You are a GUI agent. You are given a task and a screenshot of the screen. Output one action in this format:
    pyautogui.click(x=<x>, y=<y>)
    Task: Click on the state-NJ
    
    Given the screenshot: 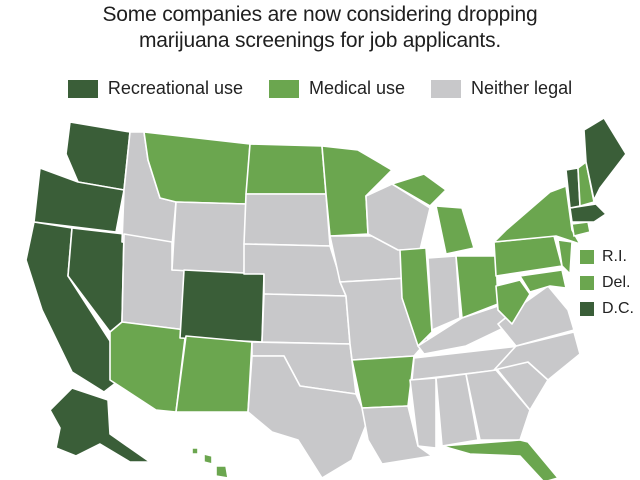 What is the action you would take?
    pyautogui.click(x=565, y=257)
    